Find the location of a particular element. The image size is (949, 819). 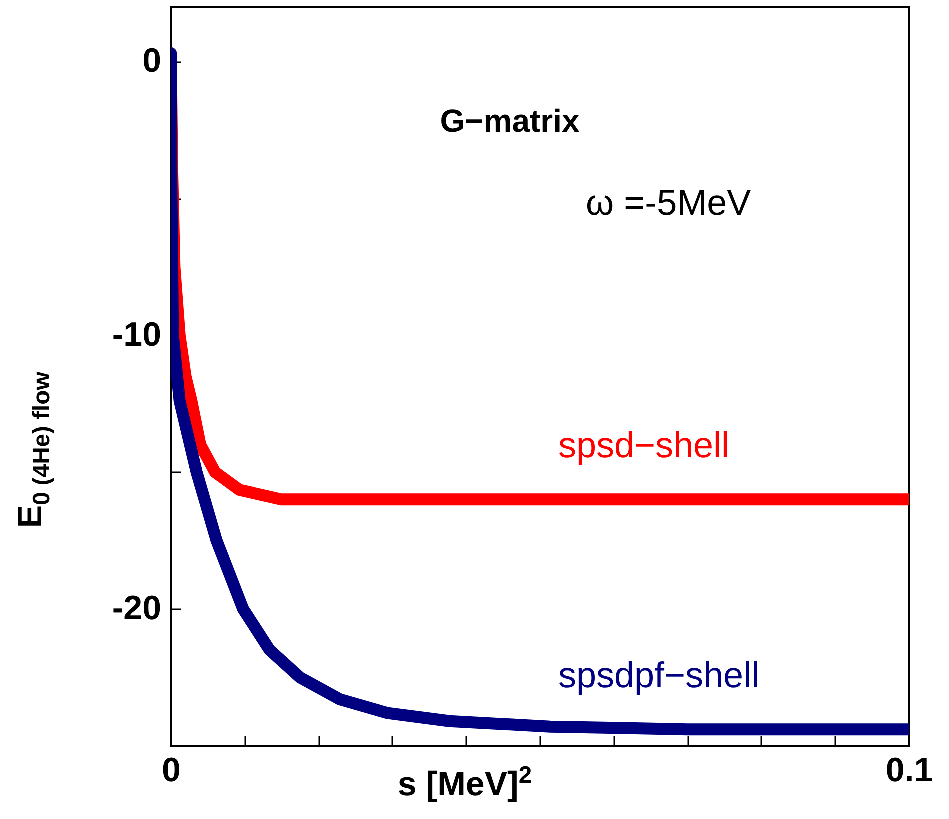

x-tick-label: 0.1 is located at coordinates (910, 771).